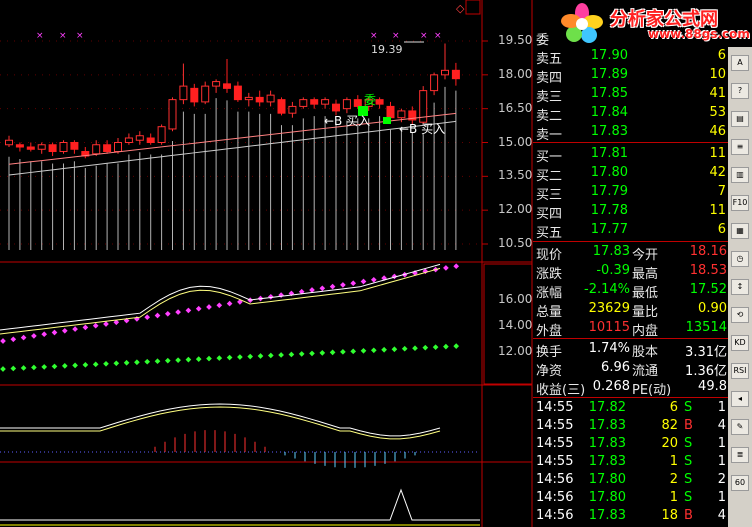  Describe the element at coordinates (387, 120) in the screenshot. I see `buy-signal-box` at that location.